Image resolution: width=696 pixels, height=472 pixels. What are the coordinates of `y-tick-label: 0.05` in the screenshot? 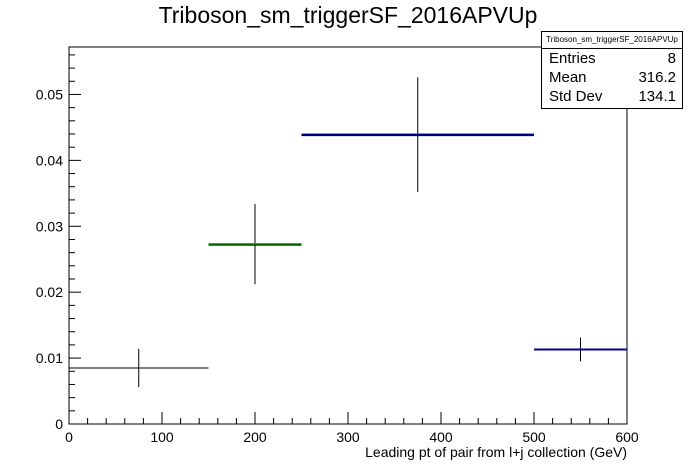 It's located at (49, 94).